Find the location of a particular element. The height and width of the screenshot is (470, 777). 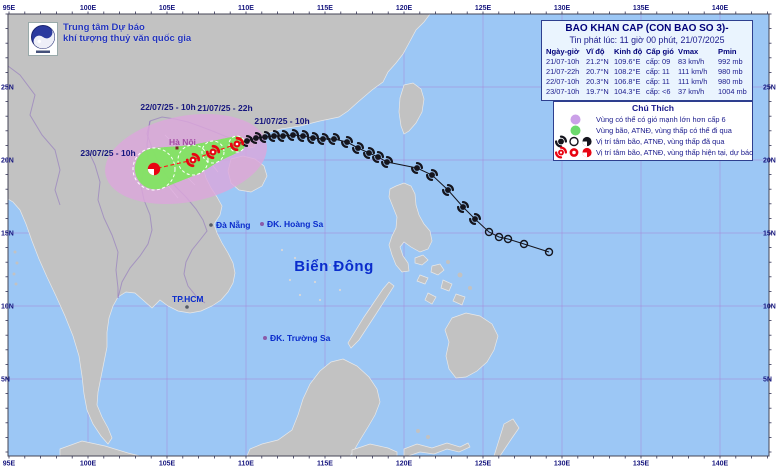

forecast-cell: cấp: <6 is located at coordinates (658, 91).